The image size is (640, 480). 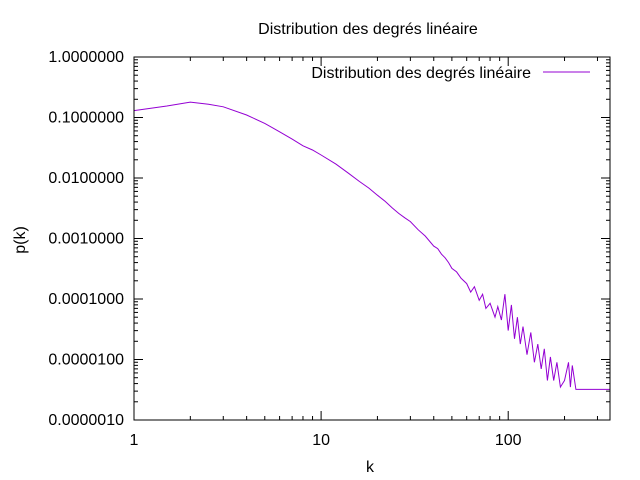 What do you see at coordinates (421, 73) in the screenshot?
I see `legend-label: Distribution des degrés linéaire` at bounding box center [421, 73].